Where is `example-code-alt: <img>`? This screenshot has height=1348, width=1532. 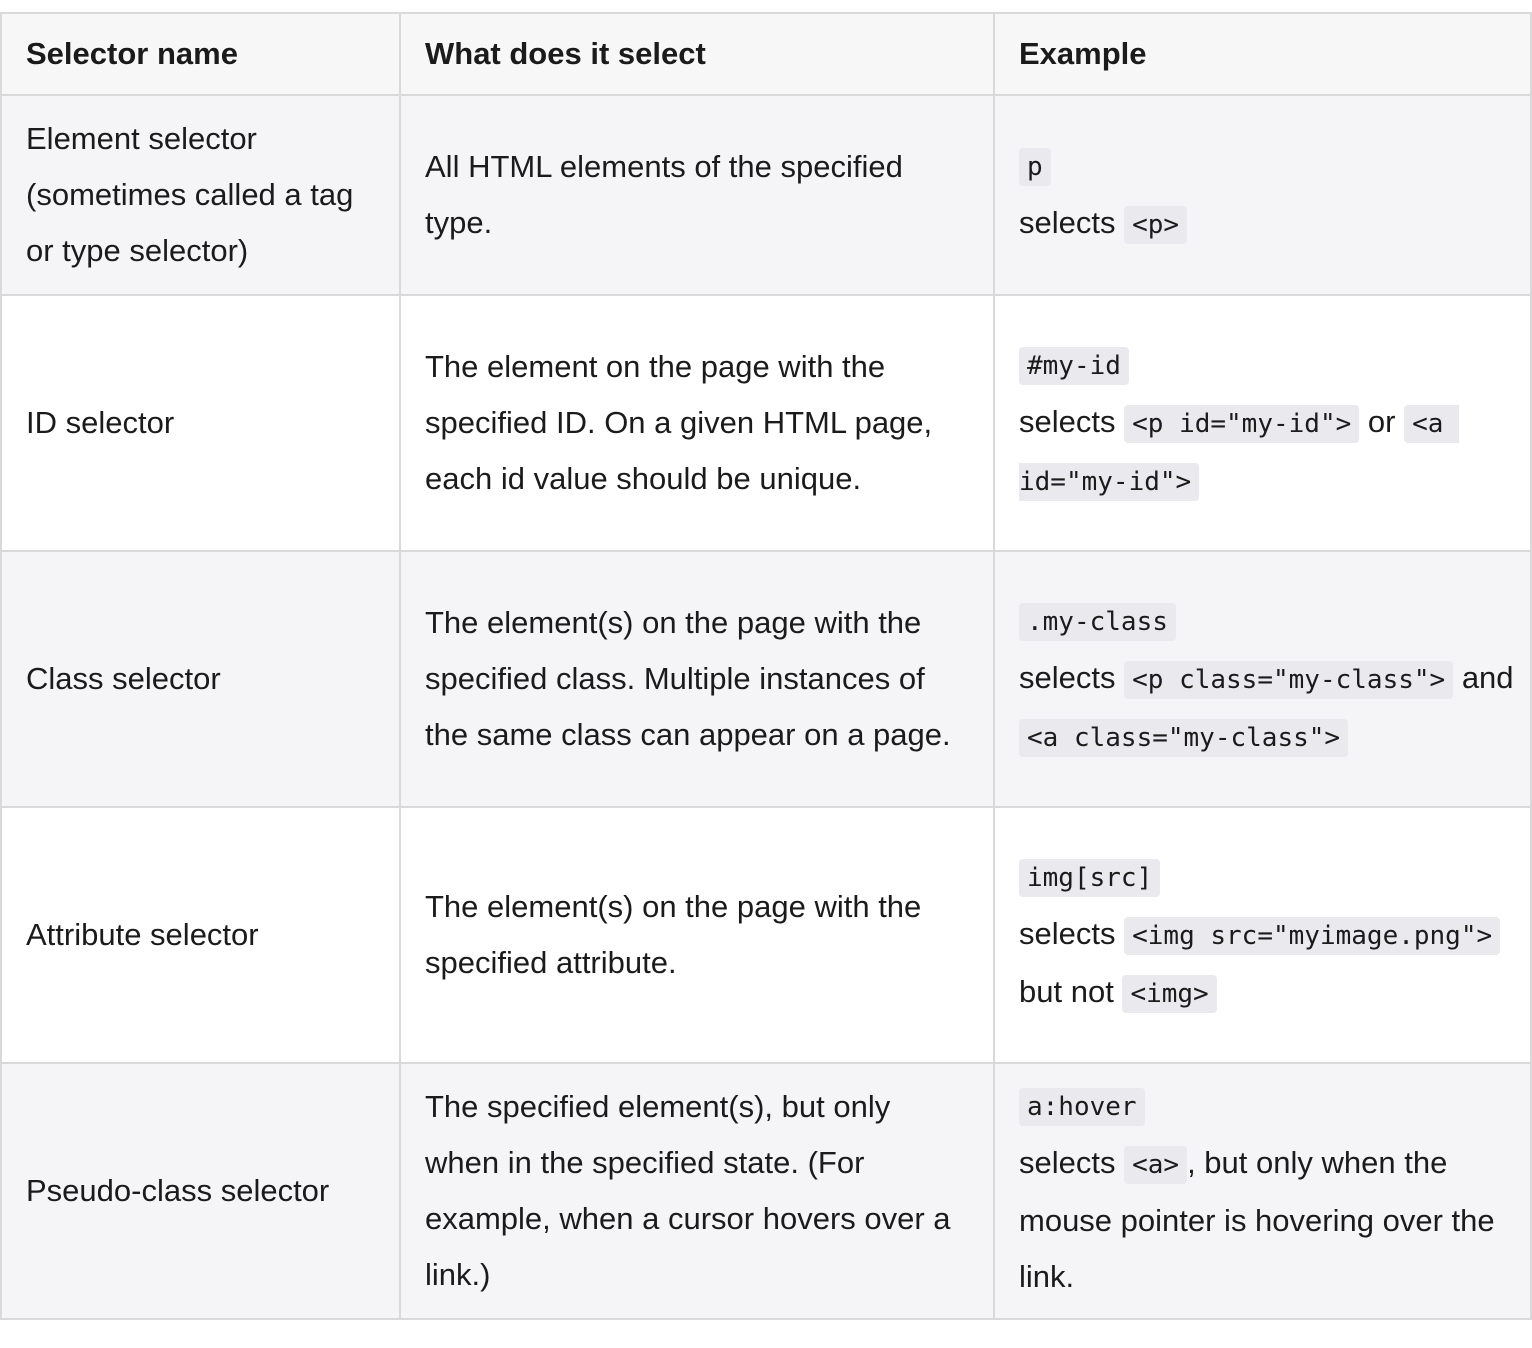 example-code-alt: <img> is located at coordinates (1169, 994).